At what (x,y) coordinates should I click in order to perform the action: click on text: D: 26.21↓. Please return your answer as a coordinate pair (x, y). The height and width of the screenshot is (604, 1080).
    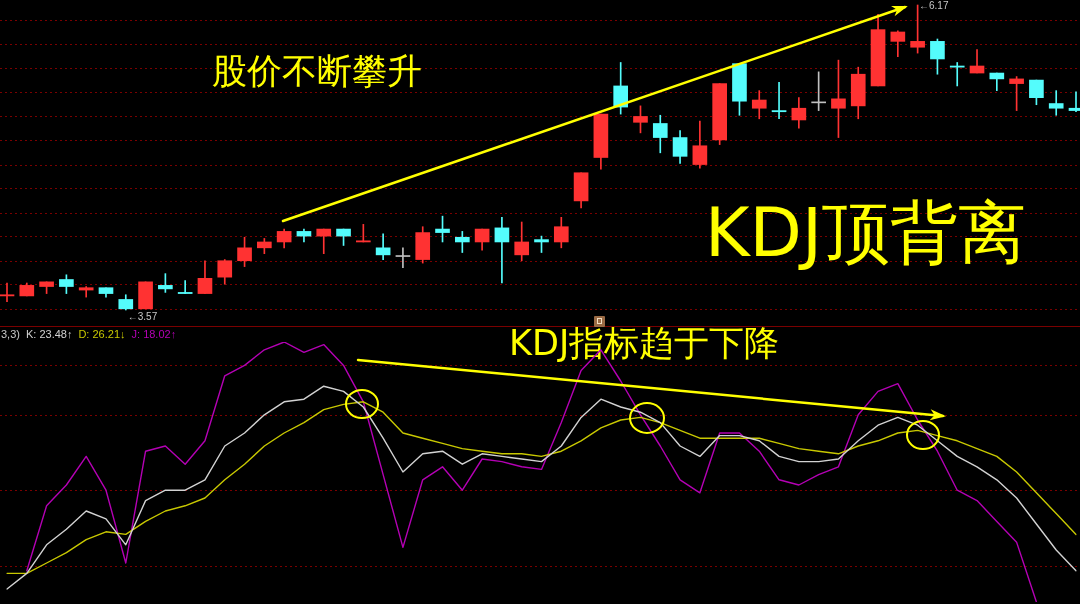
    Looking at the image, I should click on (102, 334).